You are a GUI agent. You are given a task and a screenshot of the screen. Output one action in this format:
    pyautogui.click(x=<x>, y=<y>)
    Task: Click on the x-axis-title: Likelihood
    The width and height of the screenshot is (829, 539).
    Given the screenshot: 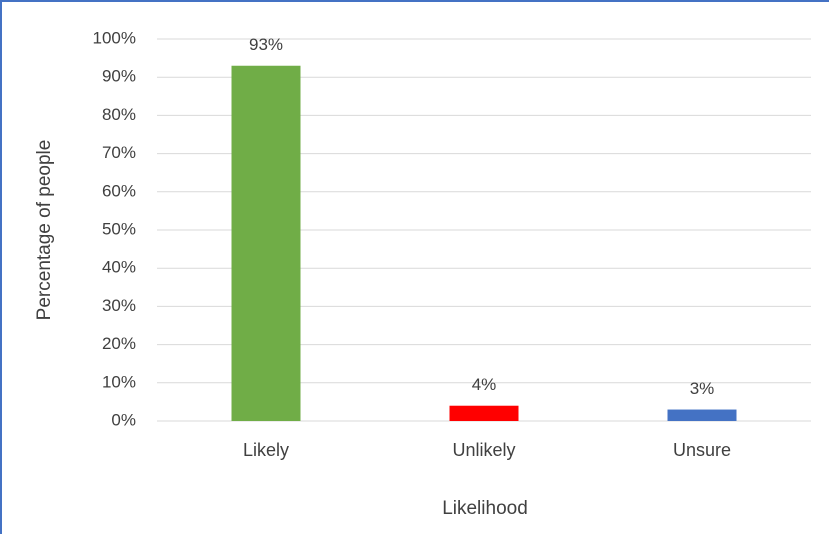 What is the action you would take?
    pyautogui.click(x=485, y=508)
    